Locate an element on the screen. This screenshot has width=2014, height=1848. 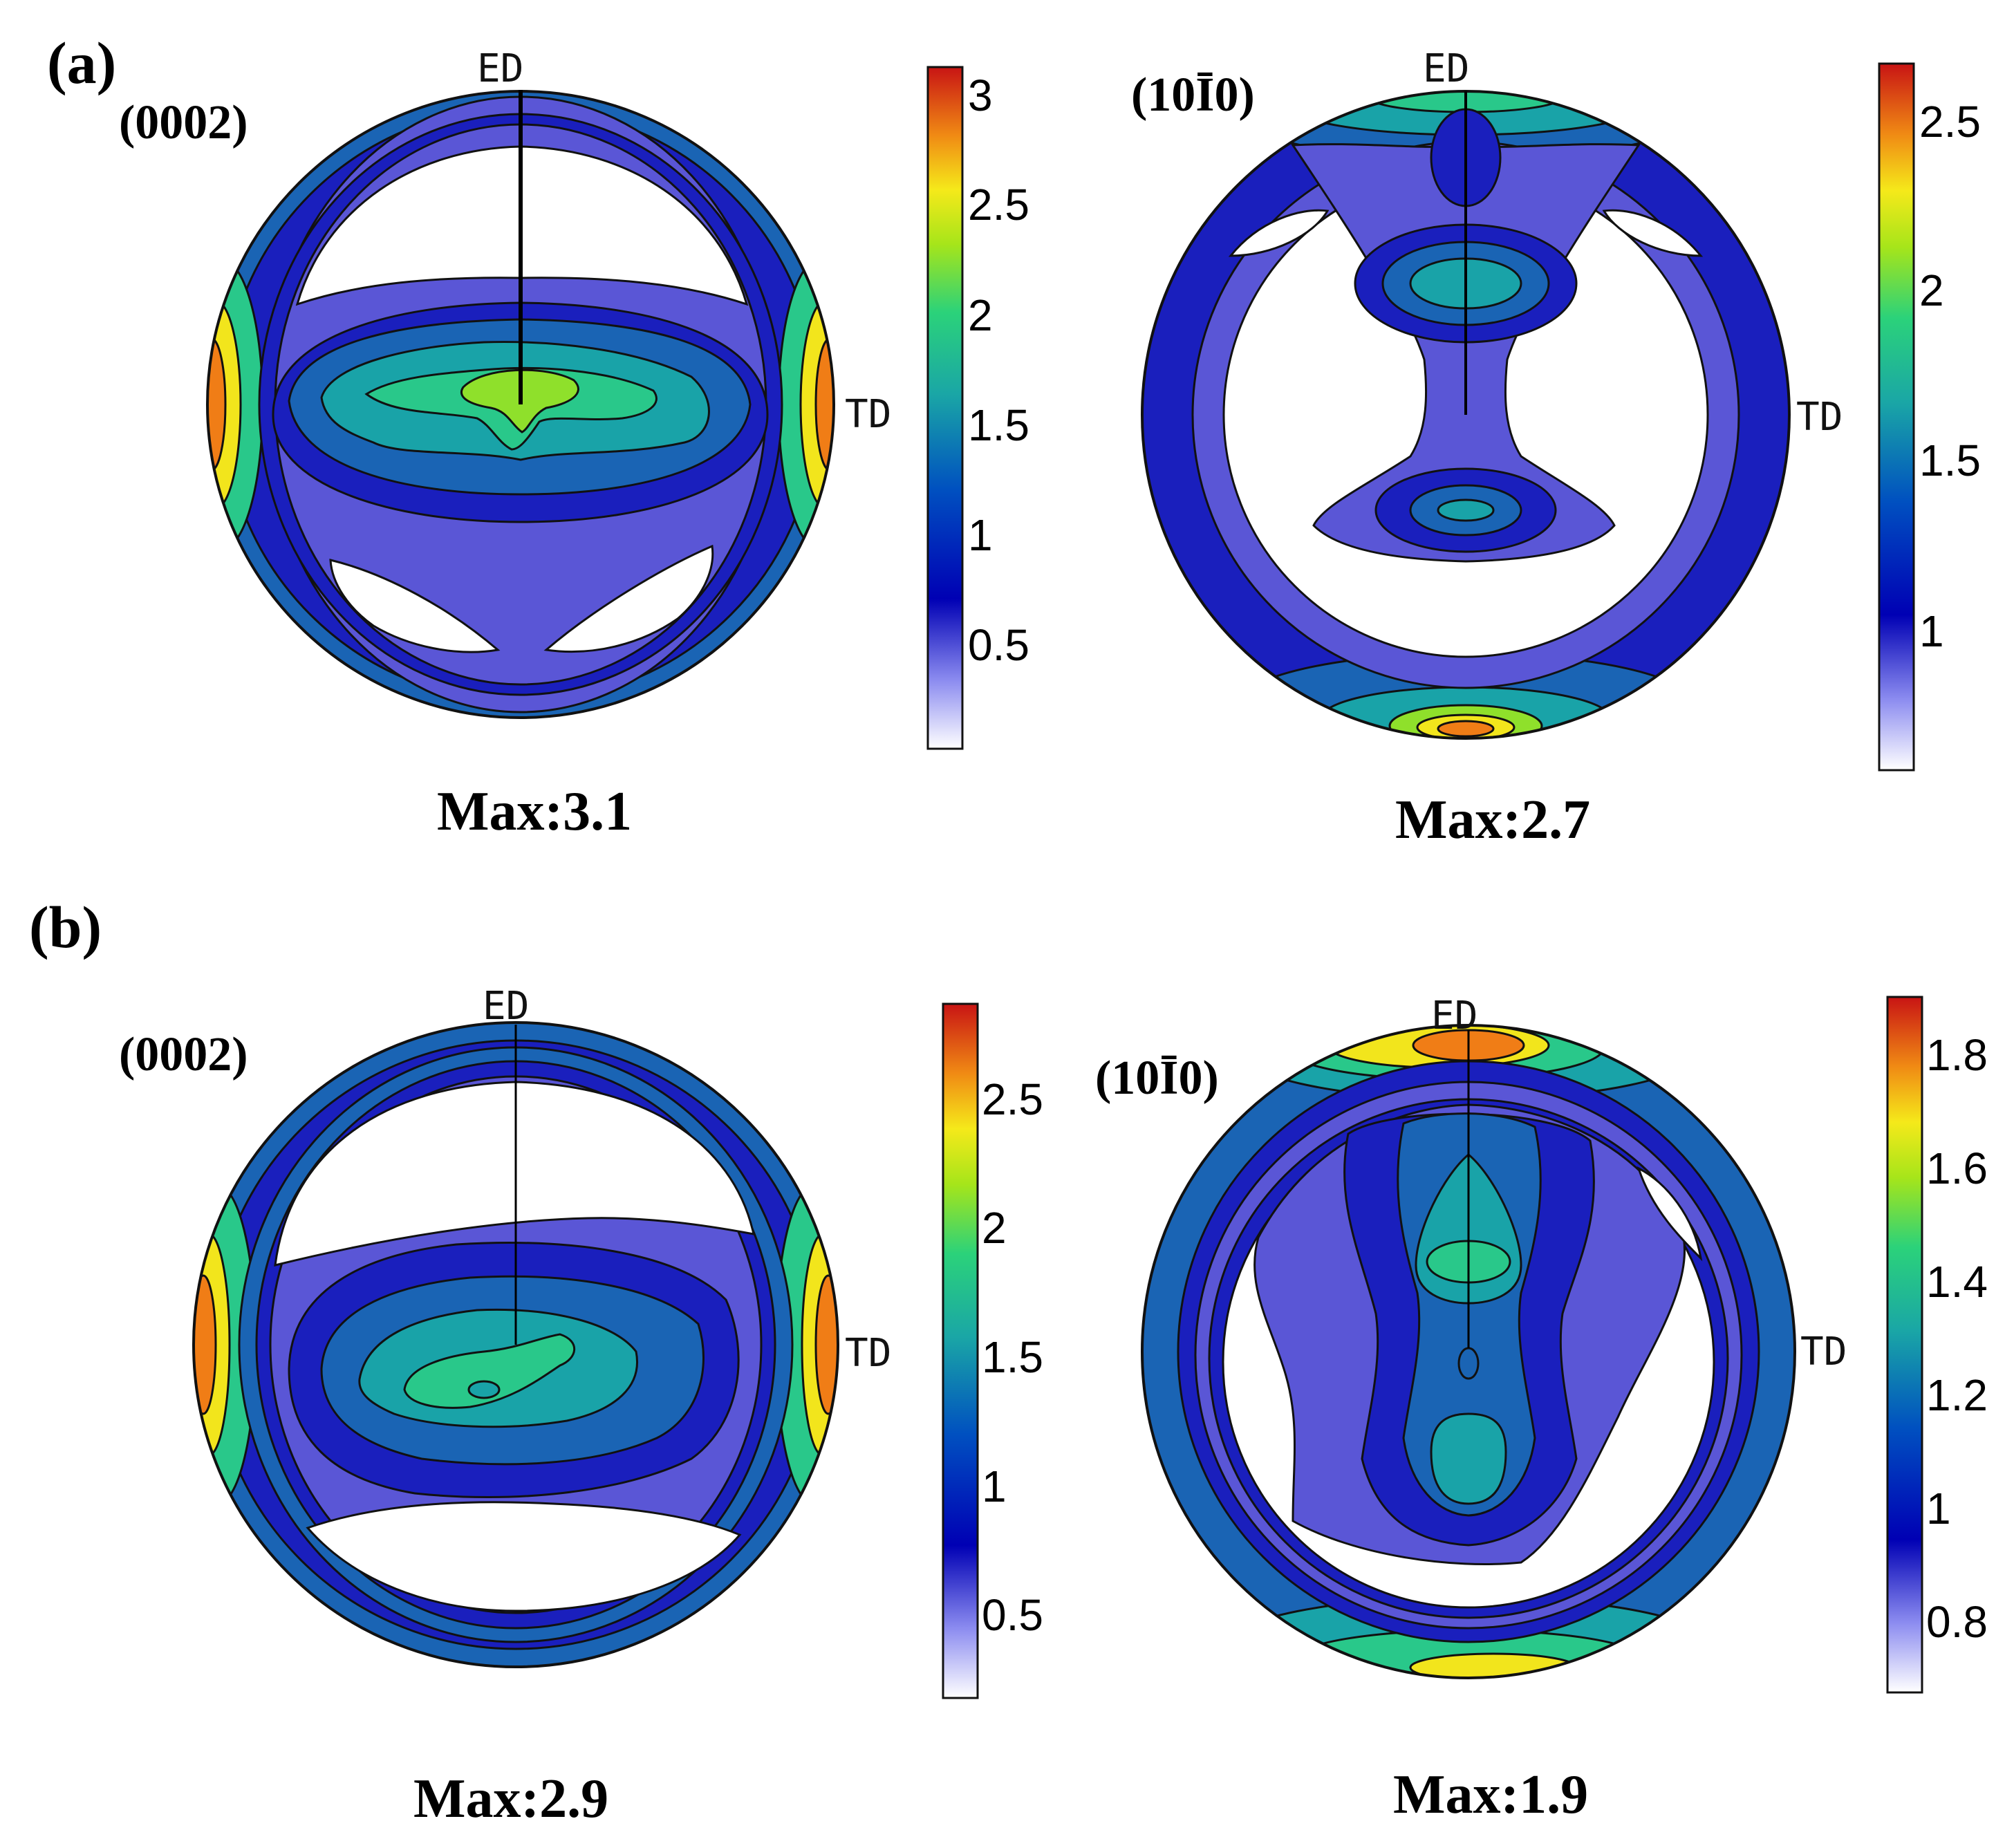
max-label: Max:2.9 is located at coordinates (510, 1798).